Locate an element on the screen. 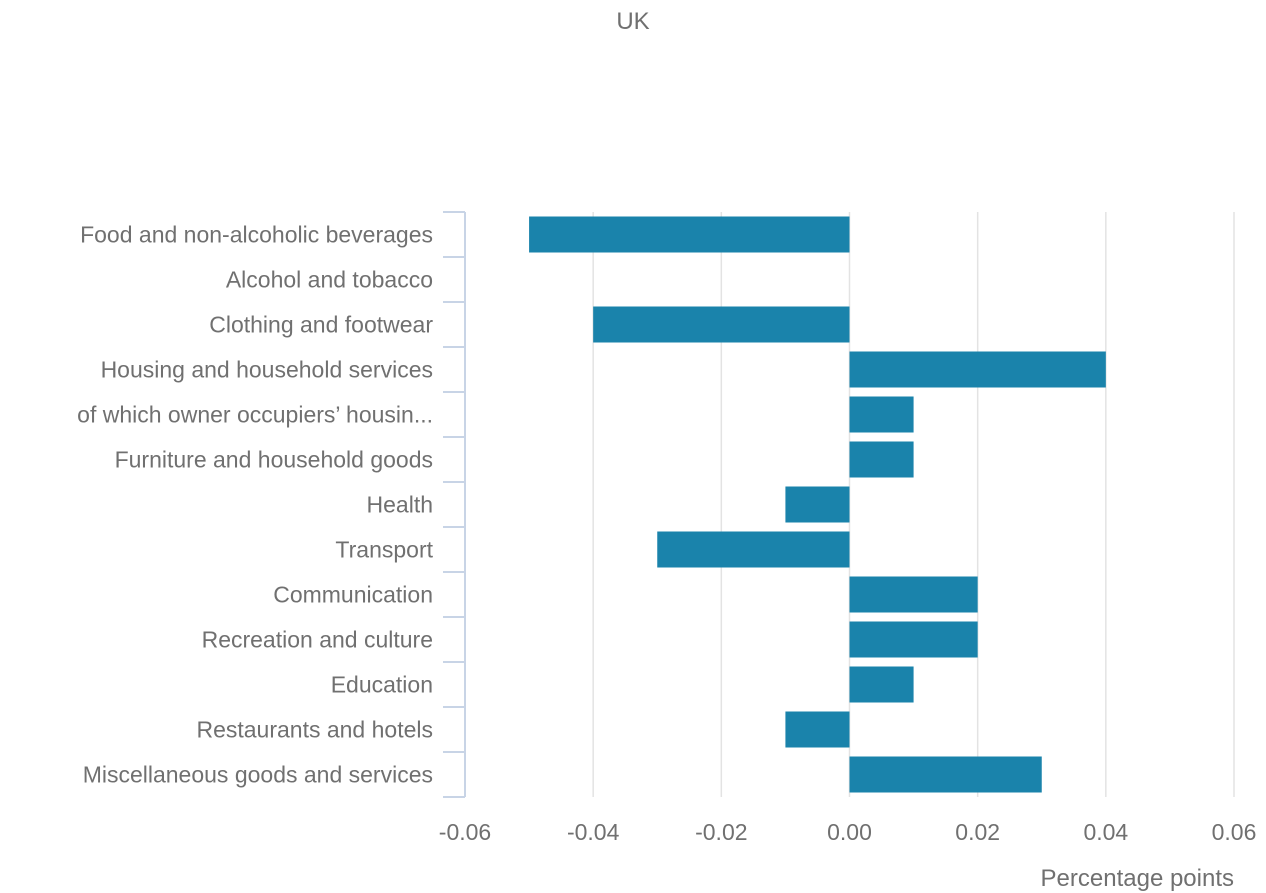 The image size is (1266, 893). x-axis-title: Percentage points is located at coordinates (1137, 878).